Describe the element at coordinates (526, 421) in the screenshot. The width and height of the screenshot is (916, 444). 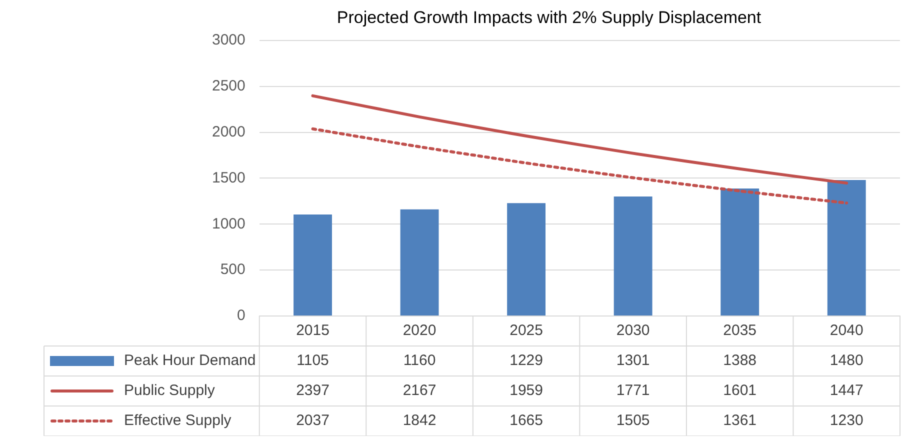
I see `data-label: 1665` at that location.